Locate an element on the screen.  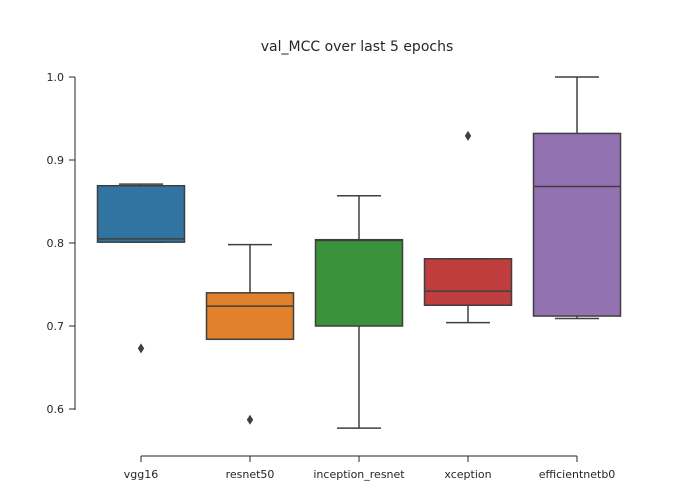
box-resnet50 is located at coordinates (250, 334).